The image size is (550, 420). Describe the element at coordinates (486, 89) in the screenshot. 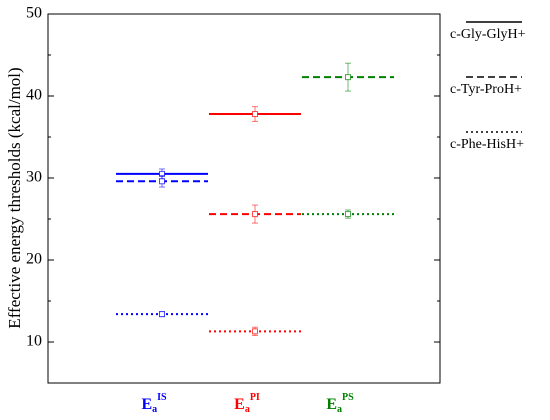

I see `legend-label: c-Tyr-ProH+` at that location.